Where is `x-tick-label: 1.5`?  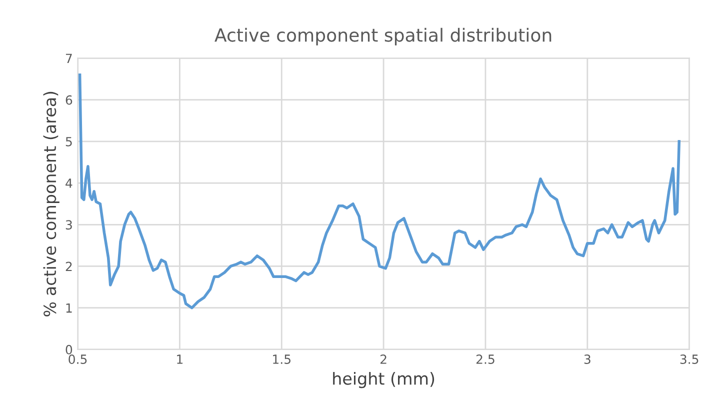
x-tick-label: 1.5 is located at coordinates (281, 359).